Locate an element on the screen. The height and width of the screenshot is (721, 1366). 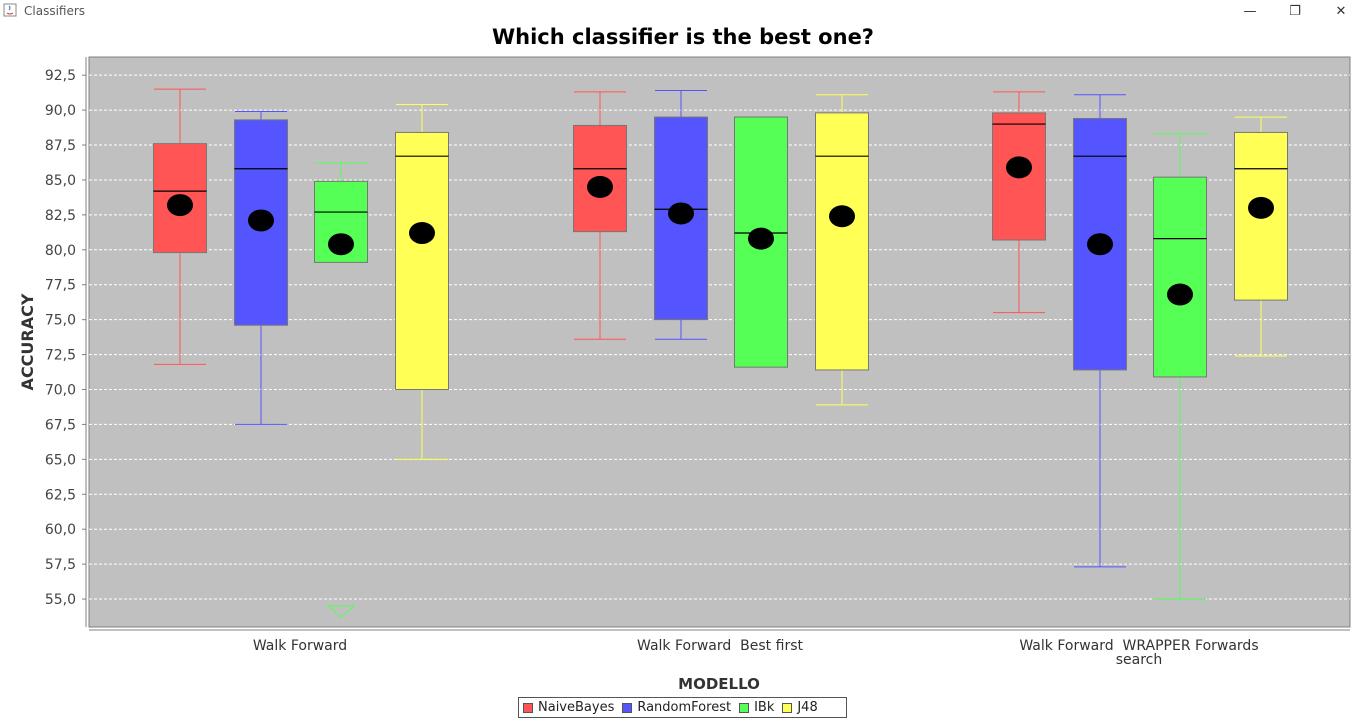
restore-icon: ❐ is located at coordinates (1295, 11).